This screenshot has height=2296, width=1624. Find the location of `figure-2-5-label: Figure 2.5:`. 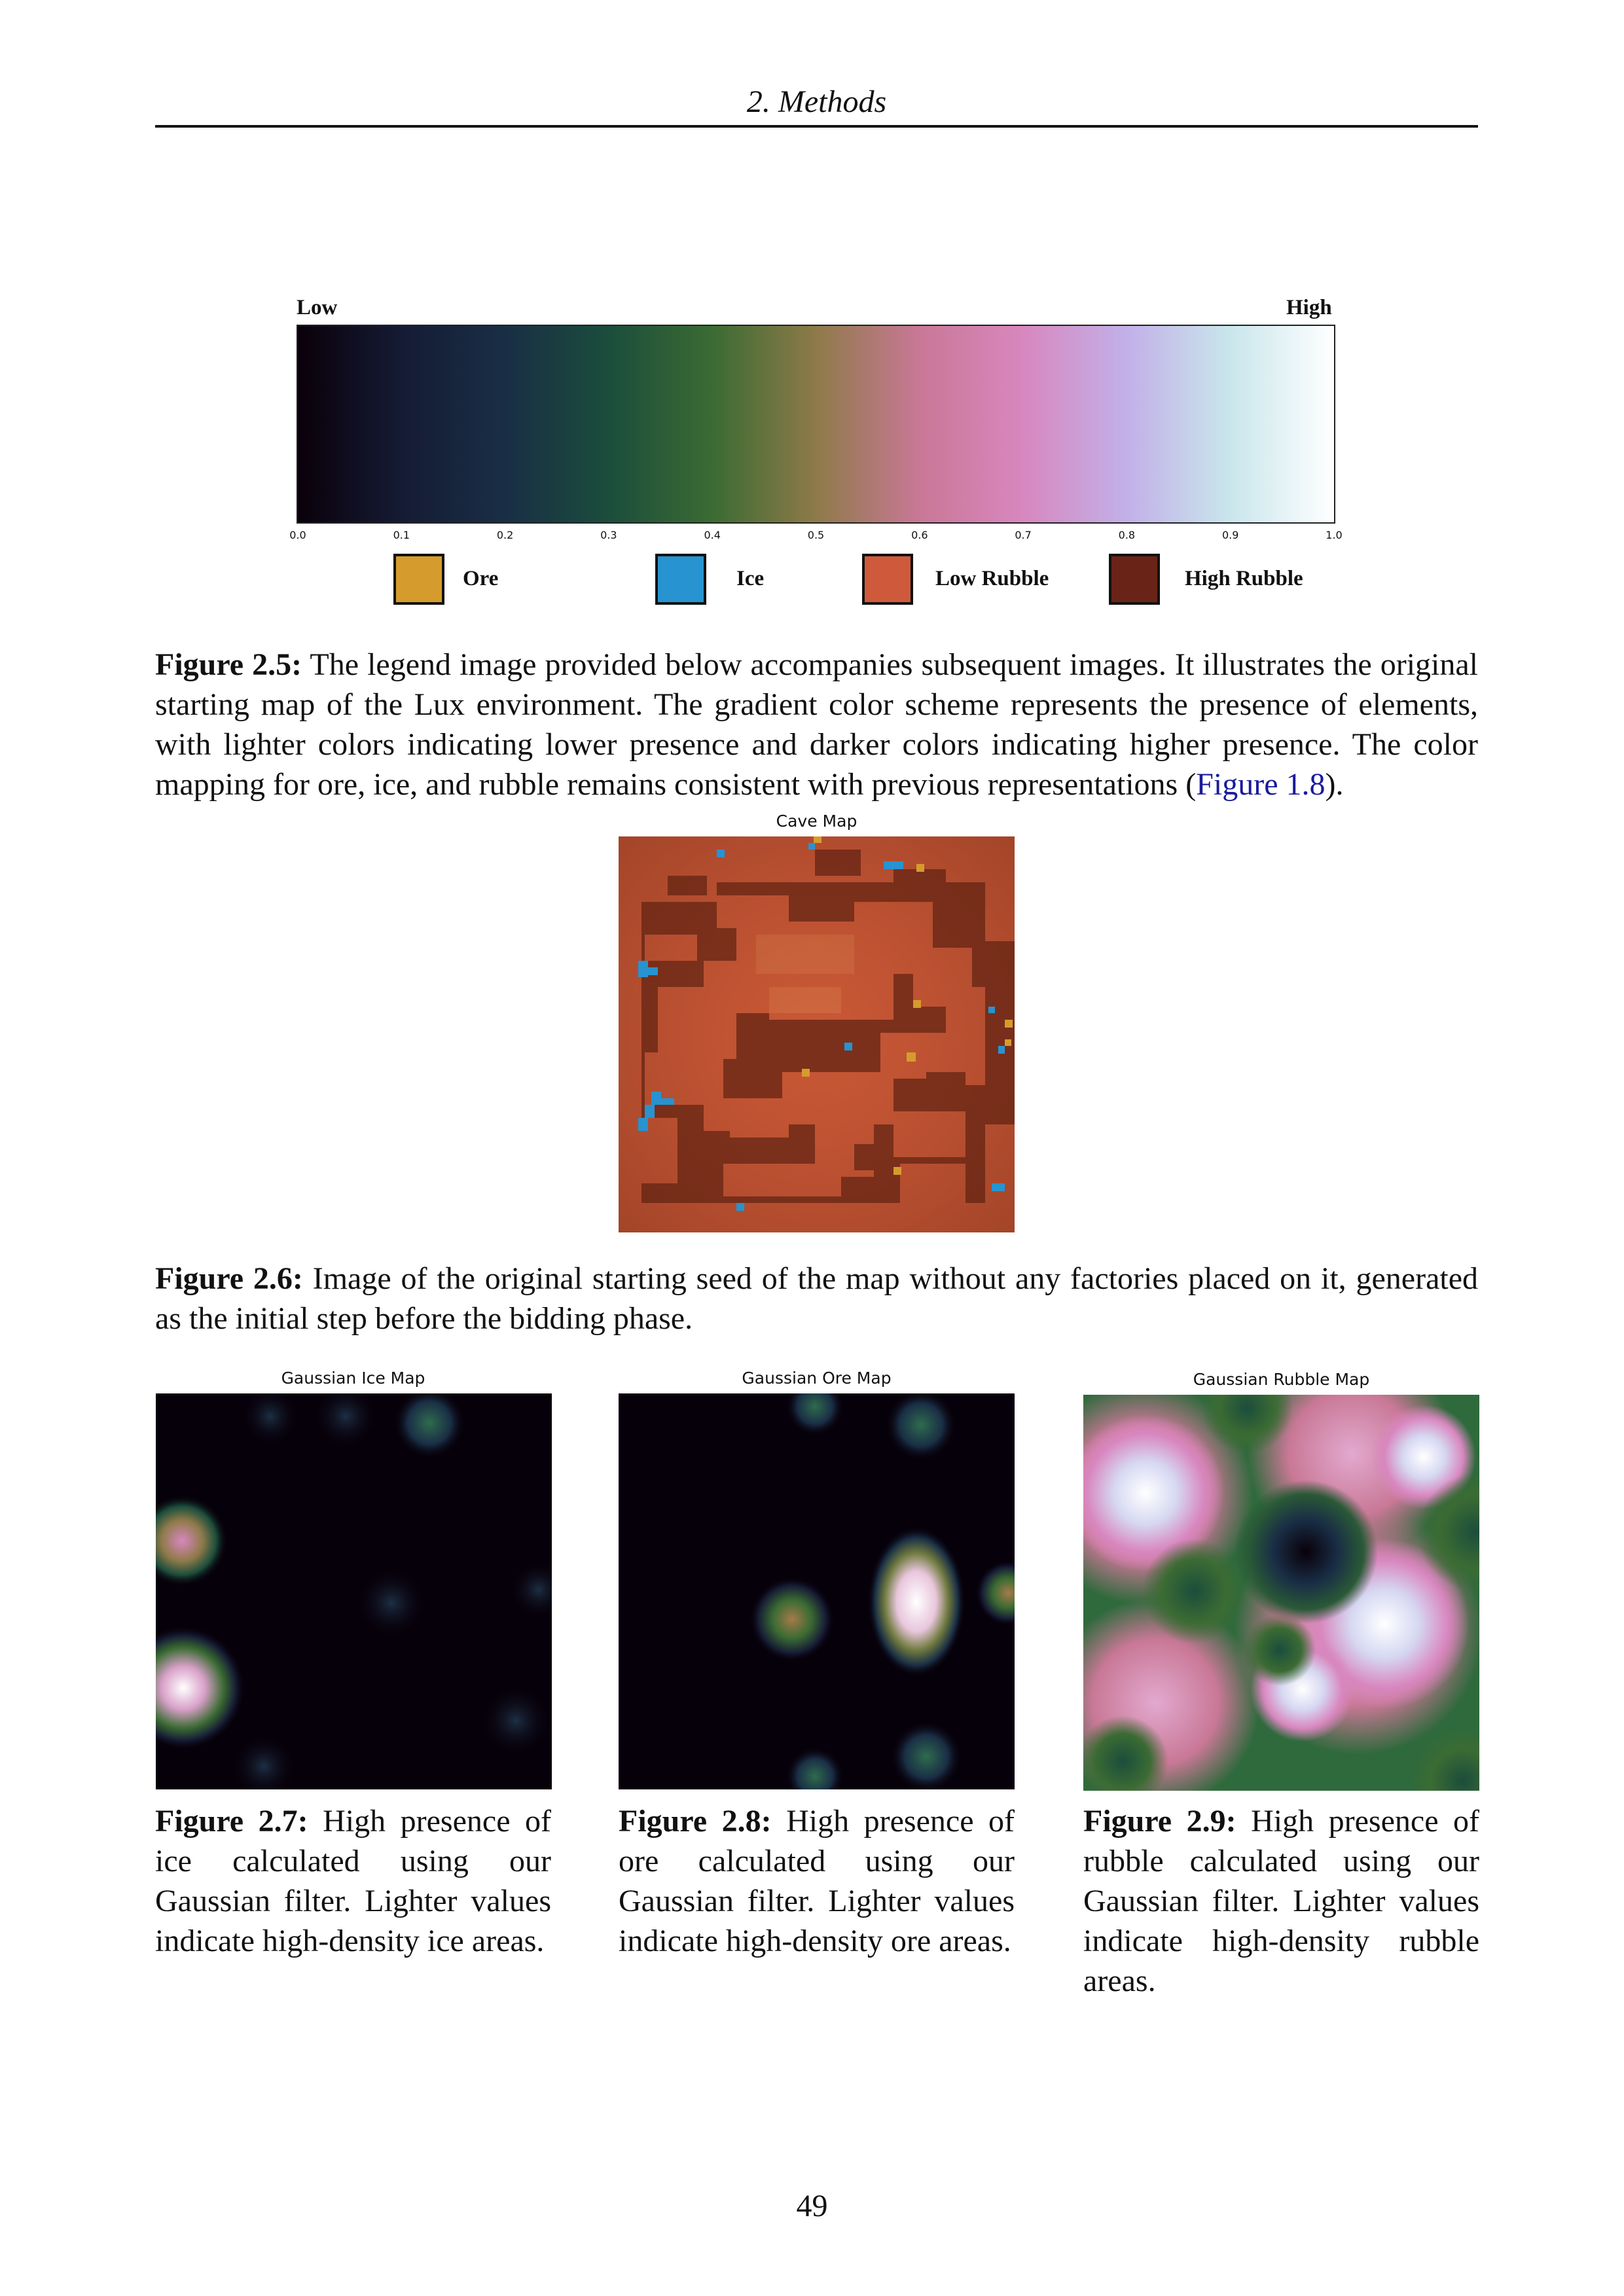

figure-2-5-label: Figure 2.5: is located at coordinates (229, 664).